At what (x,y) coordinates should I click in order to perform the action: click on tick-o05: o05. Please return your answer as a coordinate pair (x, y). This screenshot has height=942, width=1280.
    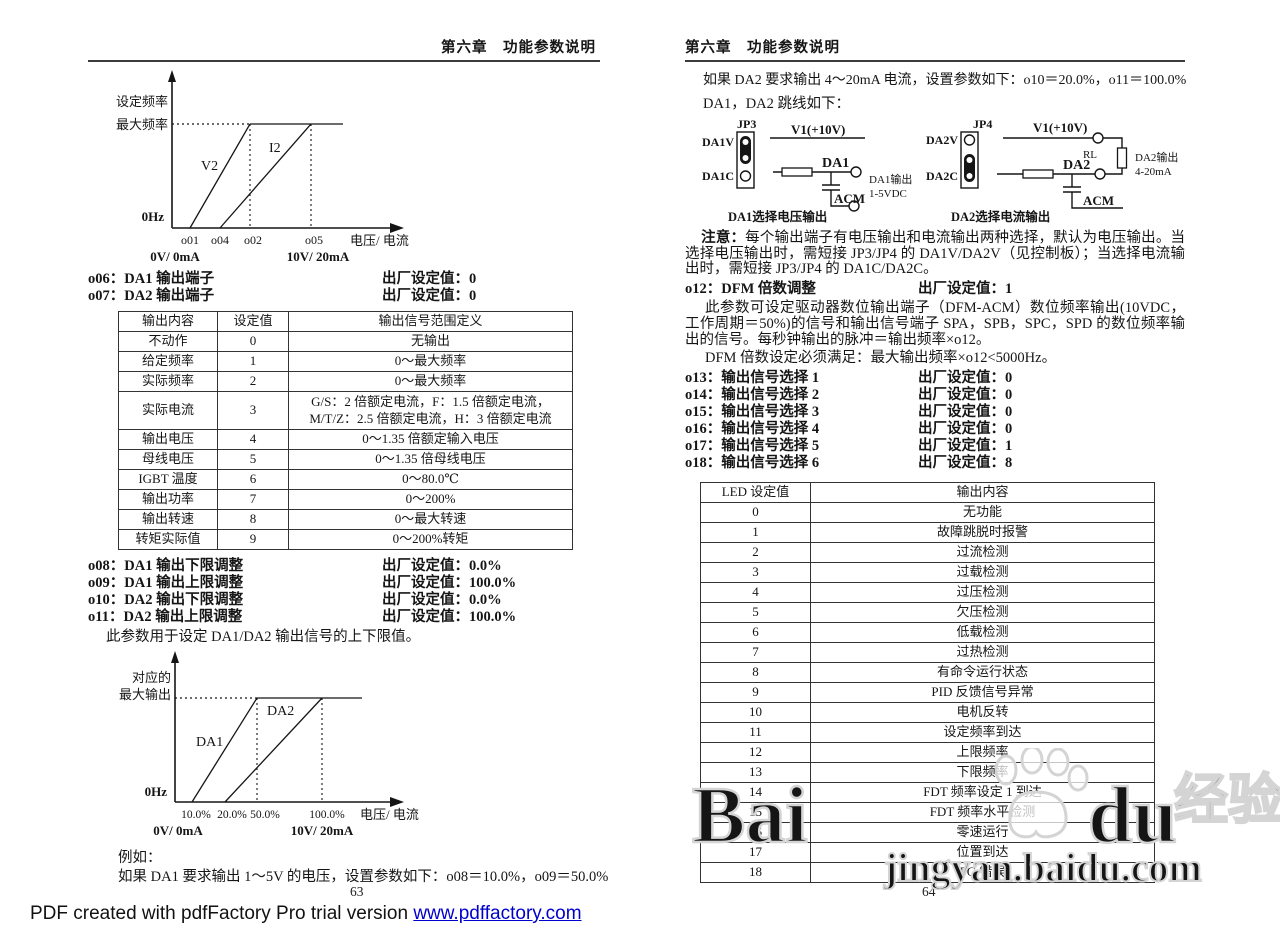
    Looking at the image, I should click on (314, 240).